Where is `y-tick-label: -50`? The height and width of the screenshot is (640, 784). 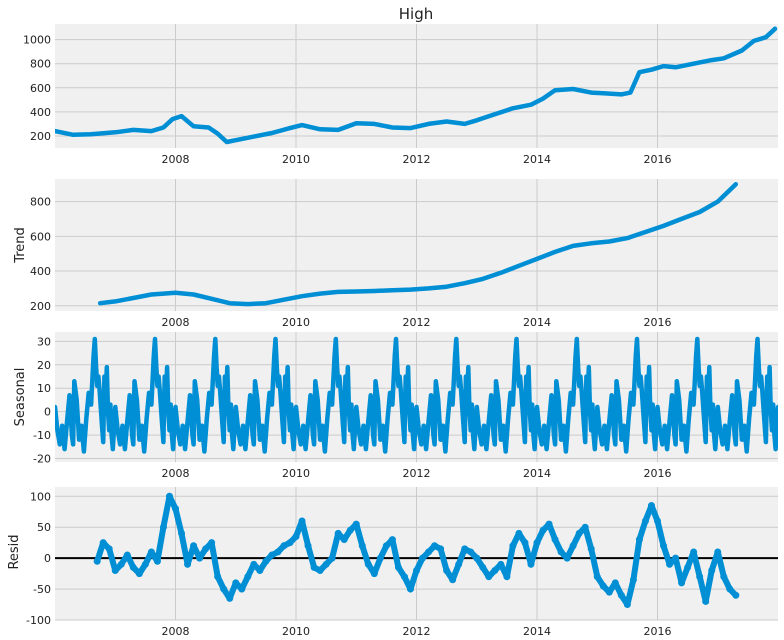
y-tick-label: -50 is located at coordinates (42, 589).